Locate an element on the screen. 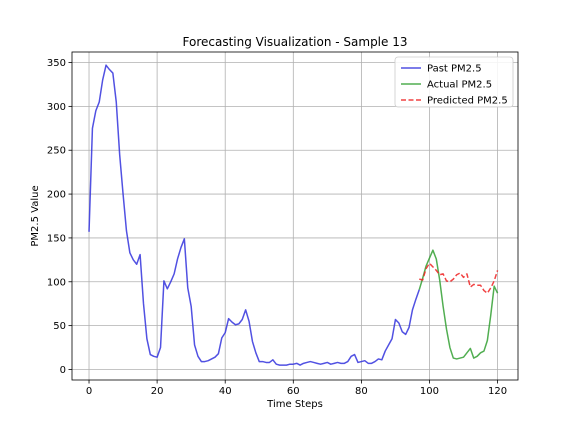  y-tick-label: 200 is located at coordinates (56, 195).